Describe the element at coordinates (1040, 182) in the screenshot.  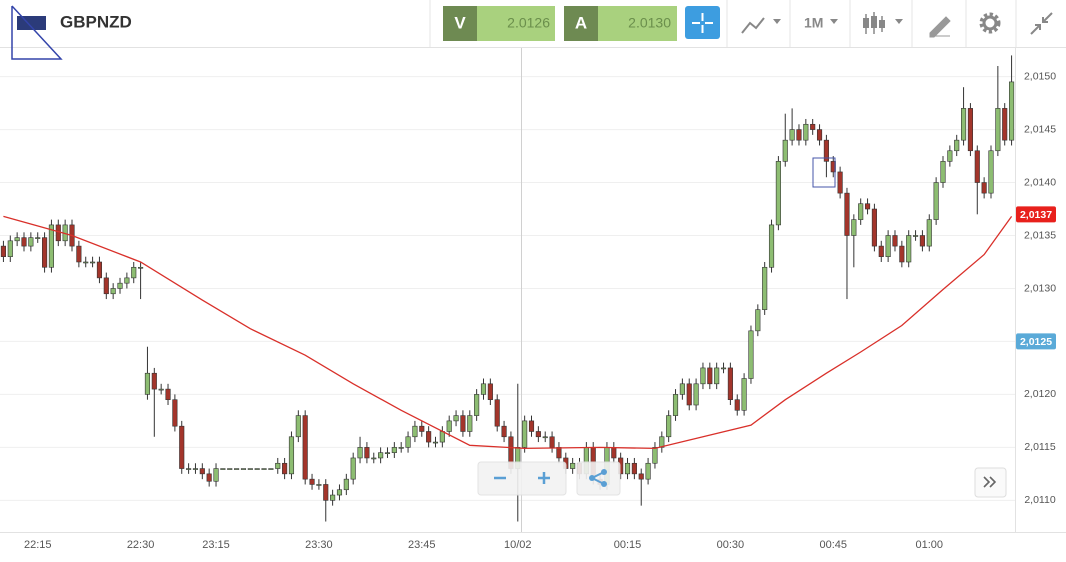
I see `y-tick-label: 2,0140` at that location.